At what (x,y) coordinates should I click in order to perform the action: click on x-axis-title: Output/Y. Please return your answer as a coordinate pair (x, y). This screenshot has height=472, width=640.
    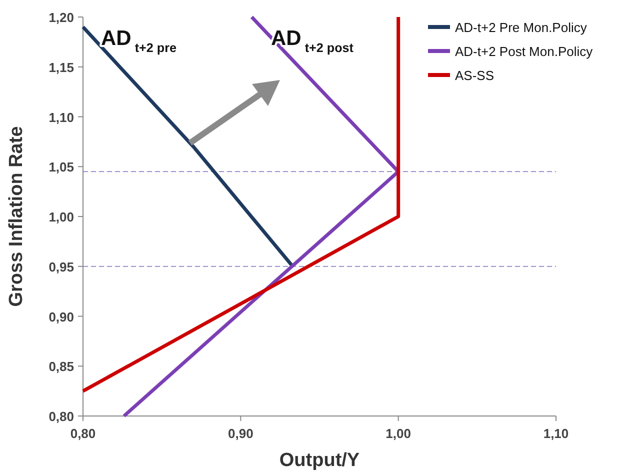
    Looking at the image, I should click on (319, 460).